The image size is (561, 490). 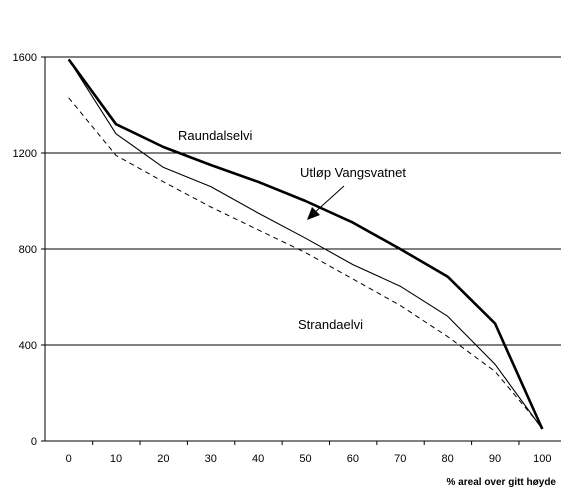 What do you see at coordinates (258, 459) in the screenshot?
I see `x-tick-label: 40` at bounding box center [258, 459].